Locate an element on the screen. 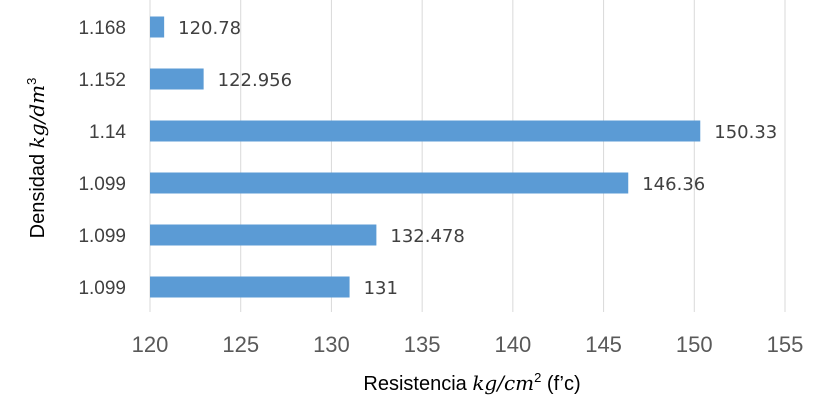 The width and height of the screenshot is (818, 413). x-axis-title-sup: 2 is located at coordinates (537, 377).